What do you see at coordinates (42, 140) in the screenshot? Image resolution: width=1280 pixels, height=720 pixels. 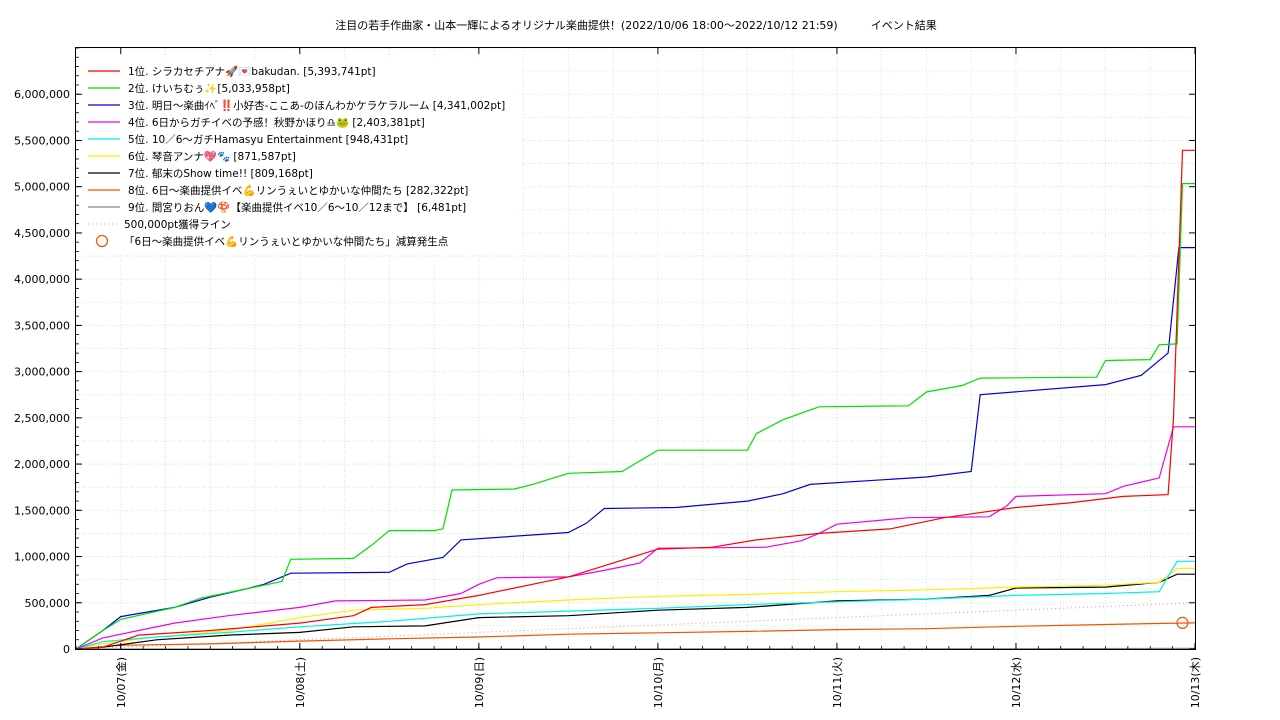 I see `y-tick-label: 5,500,000` at bounding box center [42, 140].